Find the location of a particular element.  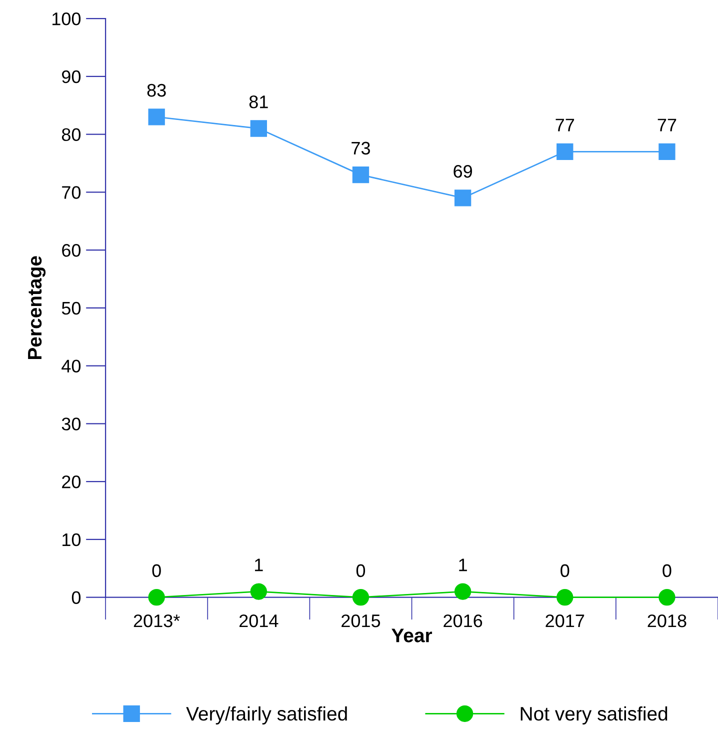

data-label: 83 is located at coordinates (156, 90).